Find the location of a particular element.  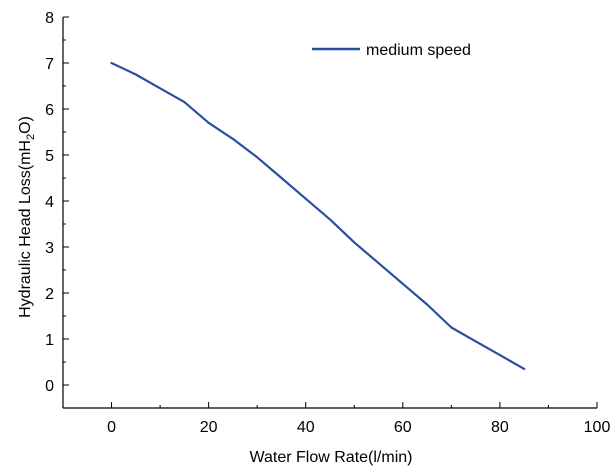

x-tick-label: 40 is located at coordinates (306, 427).